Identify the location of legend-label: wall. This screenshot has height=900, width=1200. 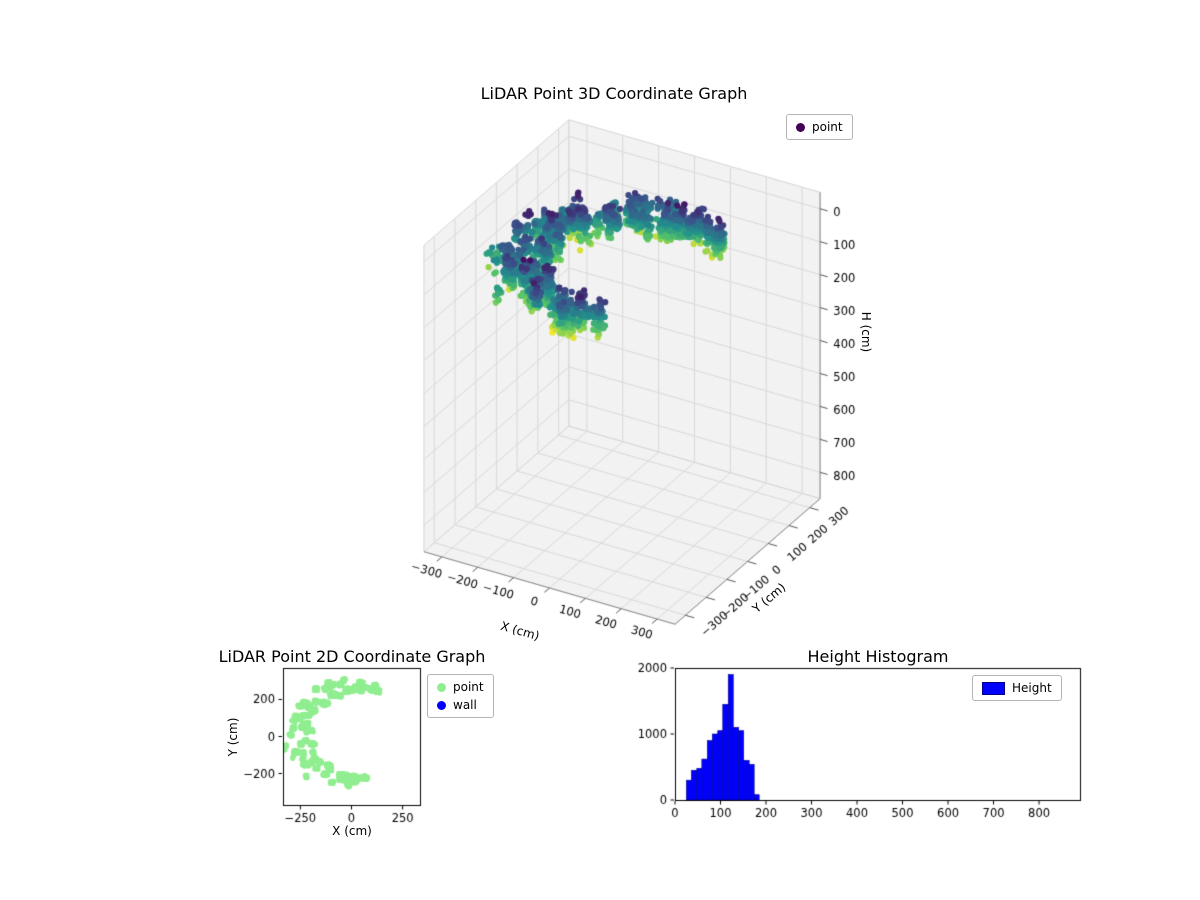
(465, 705).